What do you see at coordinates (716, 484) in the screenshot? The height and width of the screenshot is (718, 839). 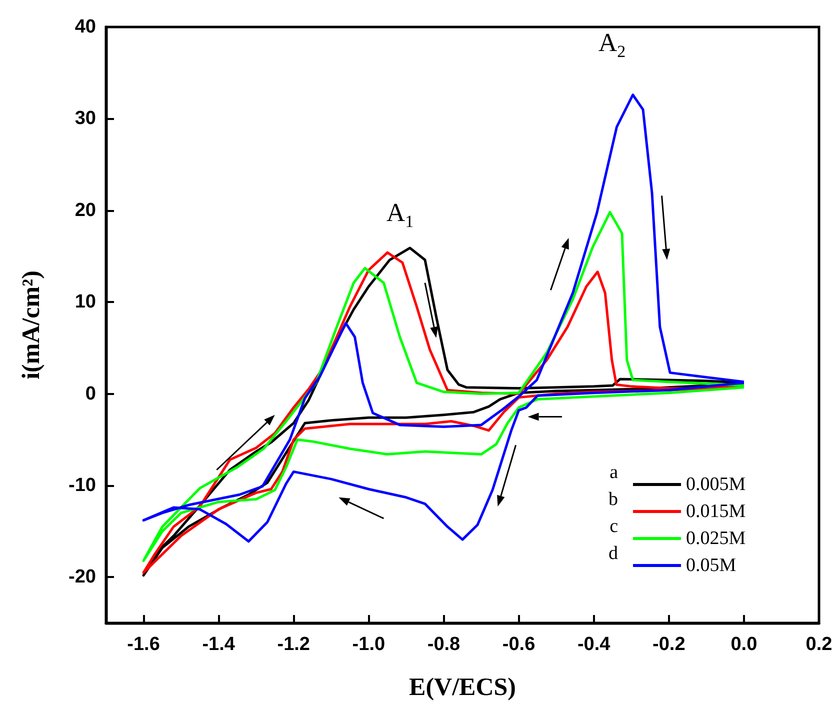 I see `legend-label: 0.005M` at bounding box center [716, 484].